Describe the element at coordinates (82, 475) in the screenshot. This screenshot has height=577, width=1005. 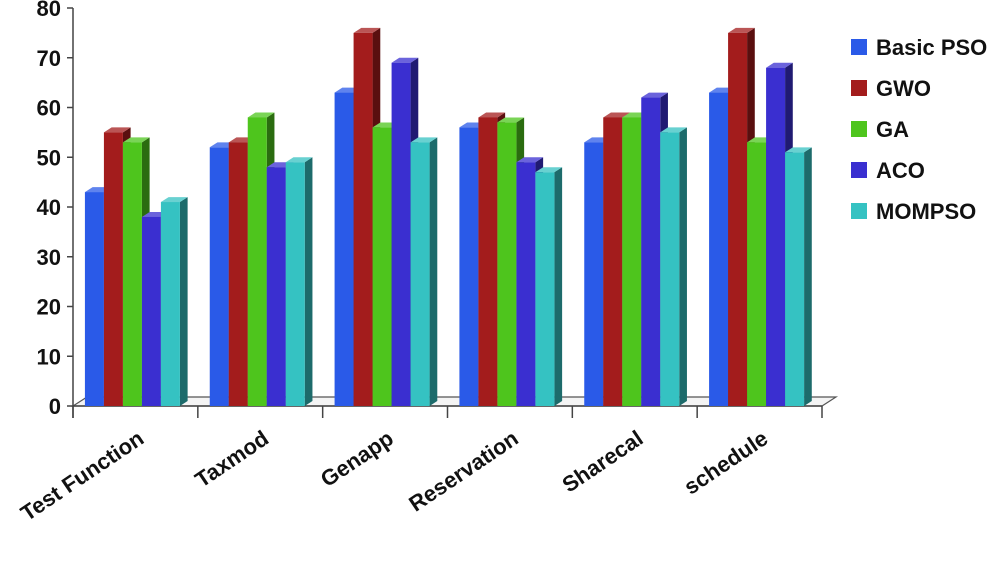
I see `x-category-label: Test Function` at that location.